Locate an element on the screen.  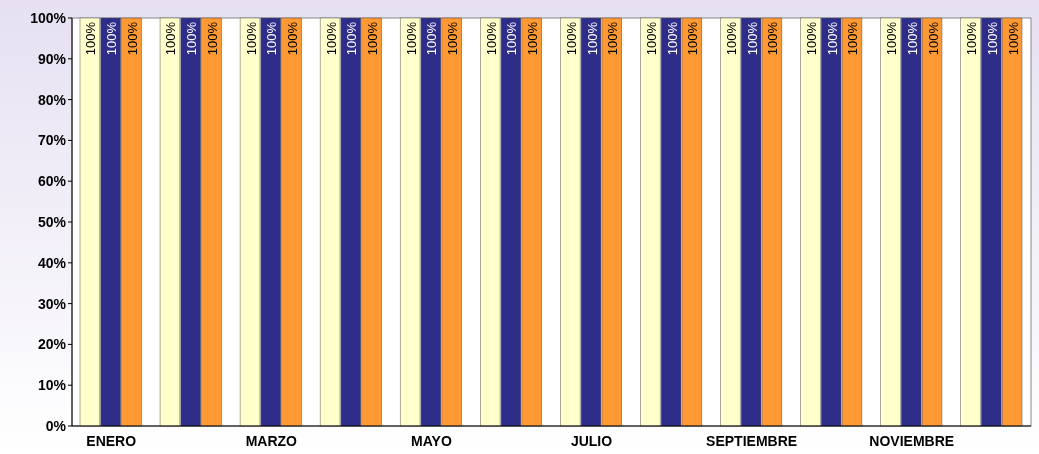
y-tick-label: 50% is located at coordinates (52, 221).